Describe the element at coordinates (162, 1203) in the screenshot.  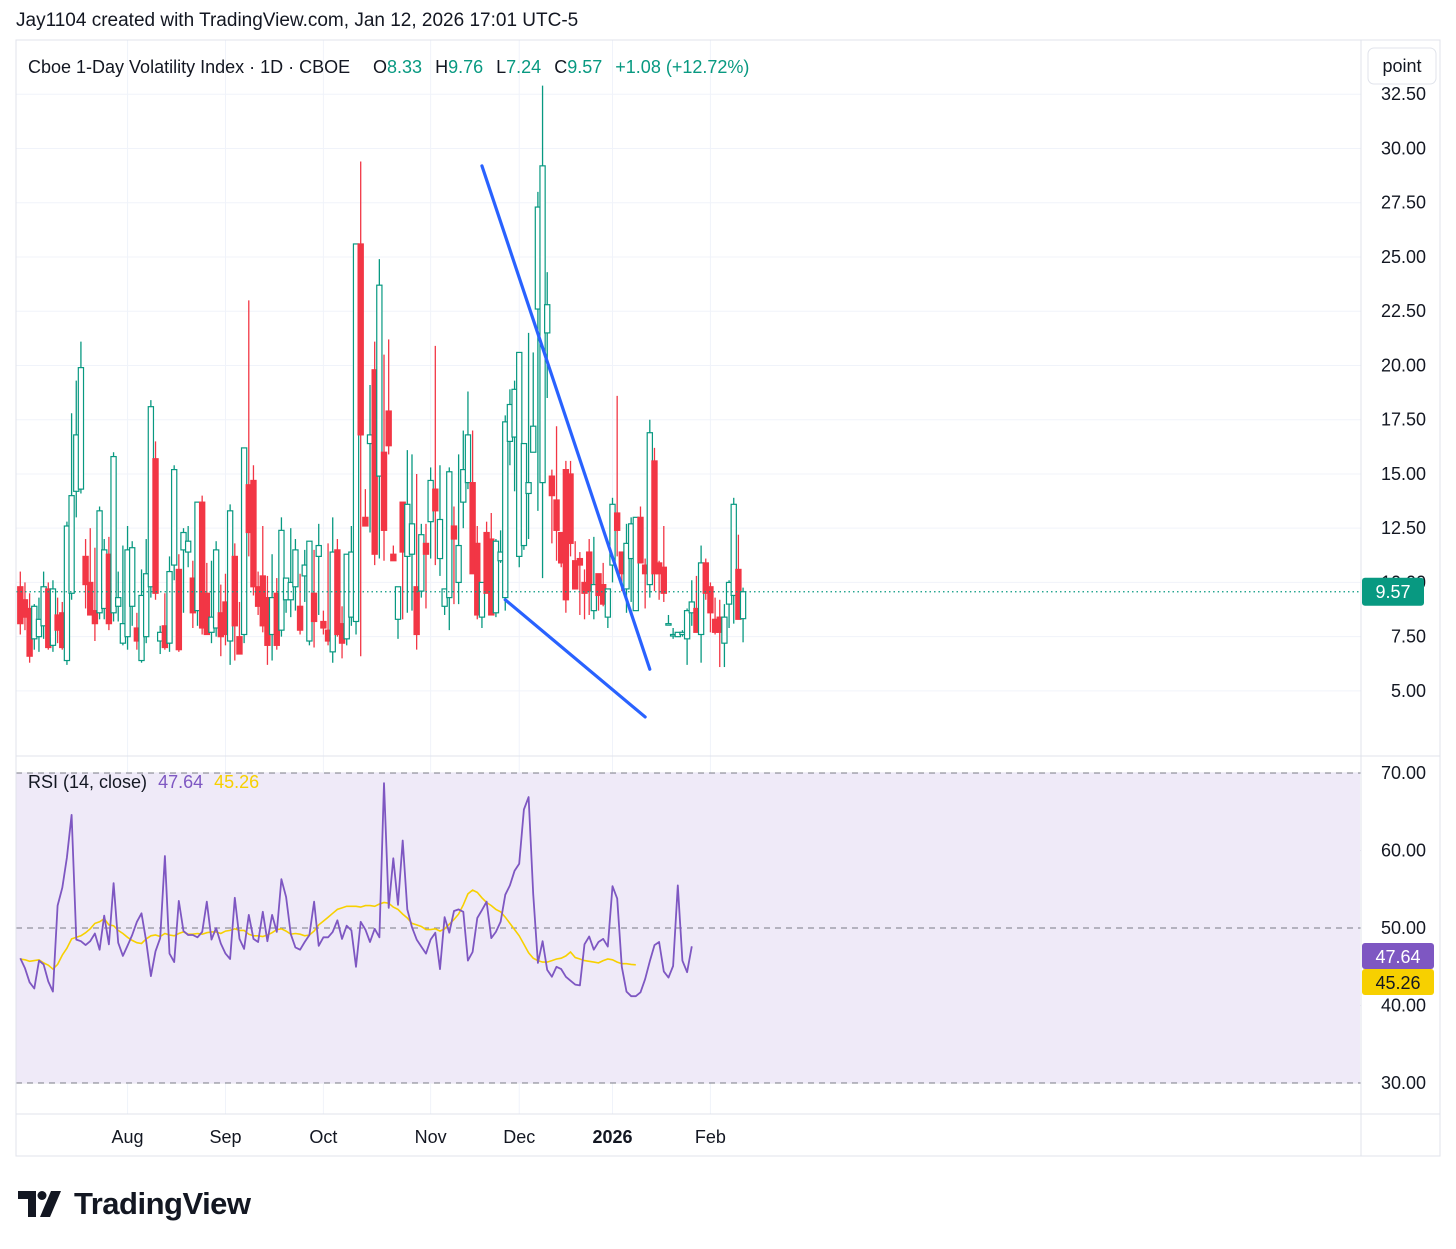
I see `tradingview-logo-text: TradingView` at that location.